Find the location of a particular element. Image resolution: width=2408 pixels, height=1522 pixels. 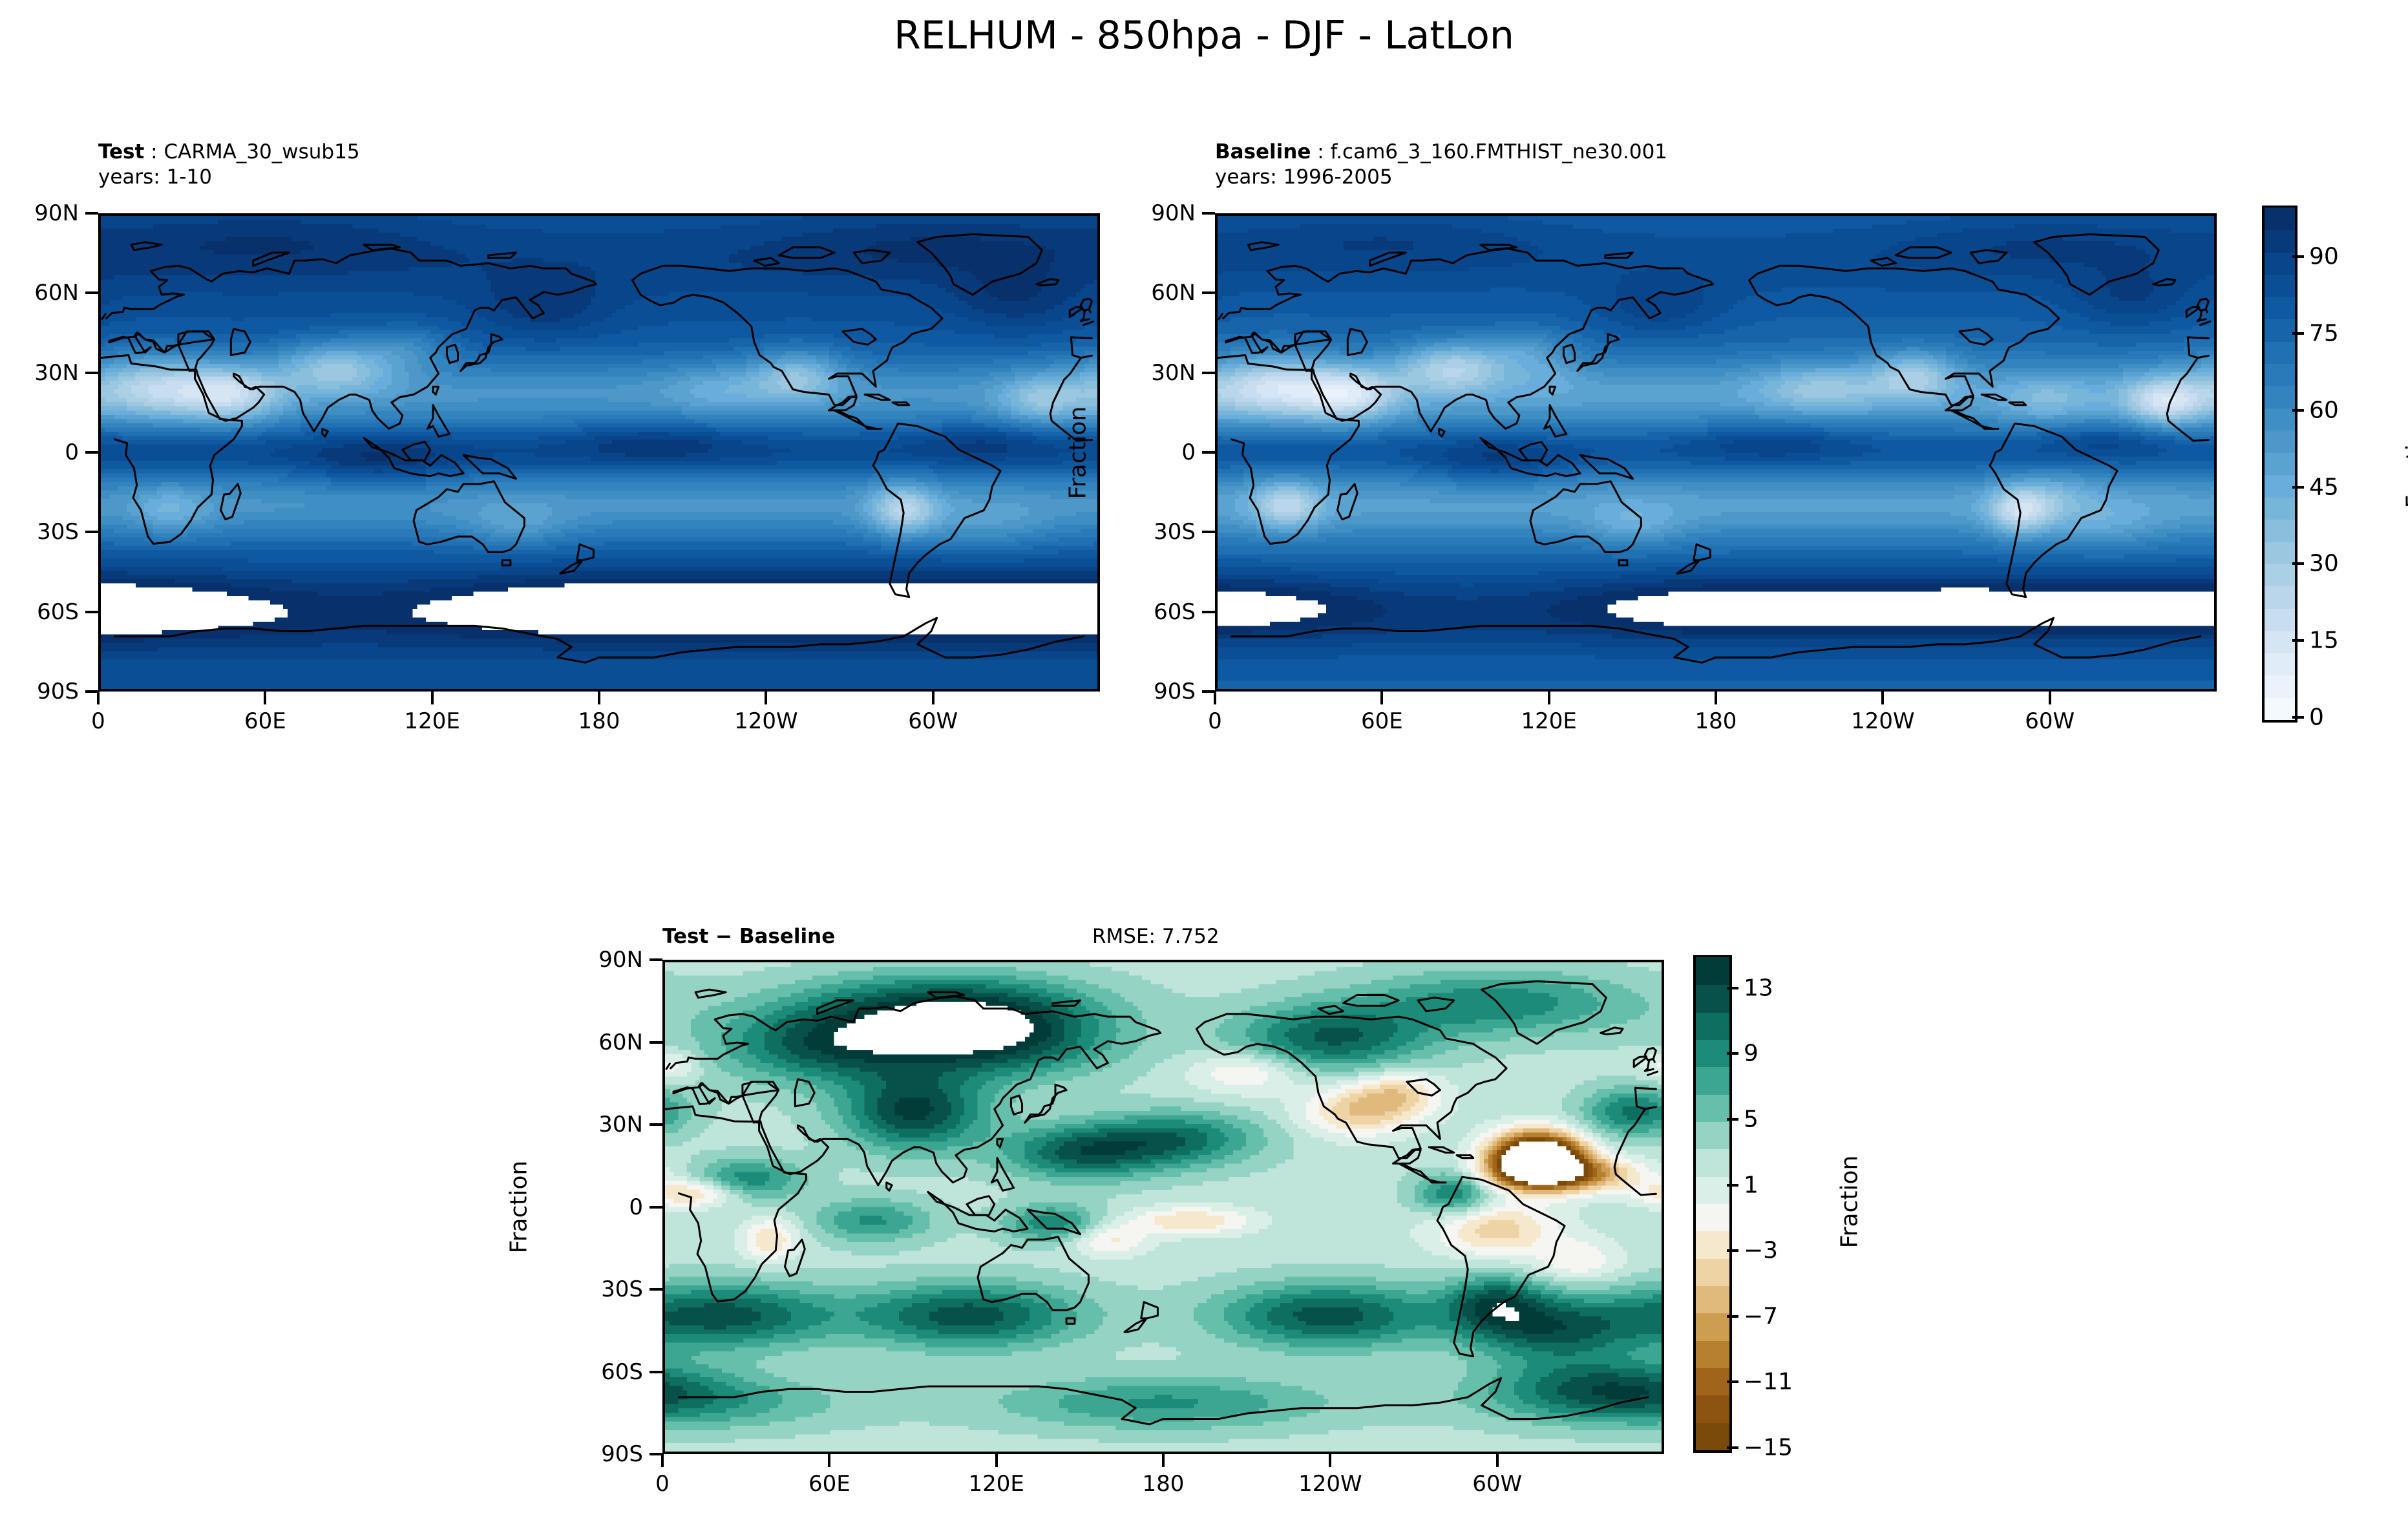

map-difference-ylabel-90N: 90N is located at coordinates (620, 960).